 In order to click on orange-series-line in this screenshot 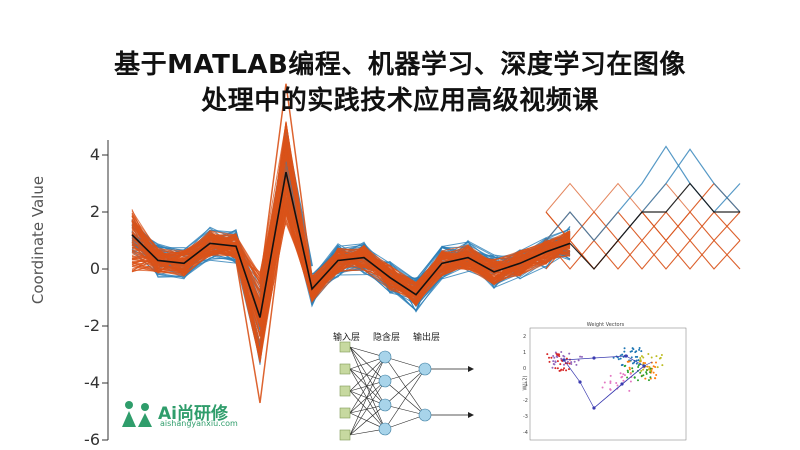, I will do `click(286, 183)`.